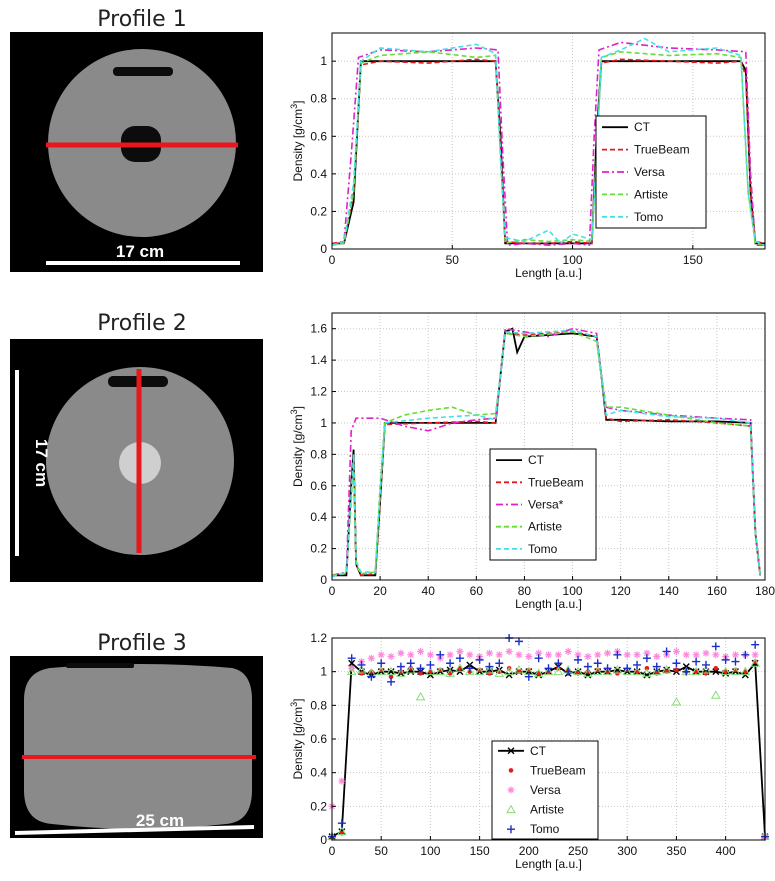 The width and height of the screenshot is (775, 881). I want to click on series-line-tomo, so click(548, 141).